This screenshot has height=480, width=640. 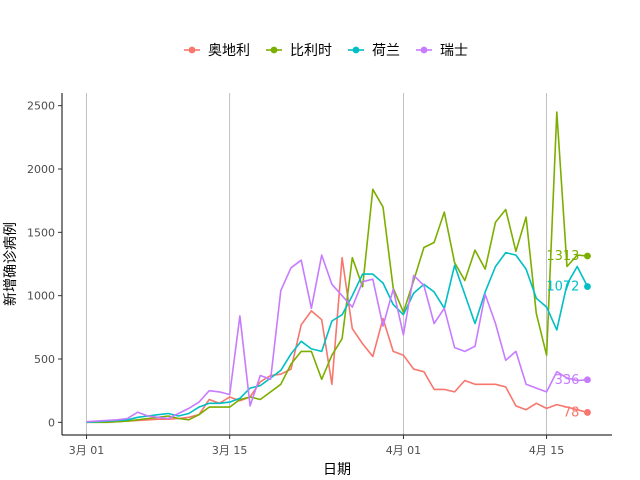 I want to click on series-end-label-3: 336, so click(x=567, y=380).